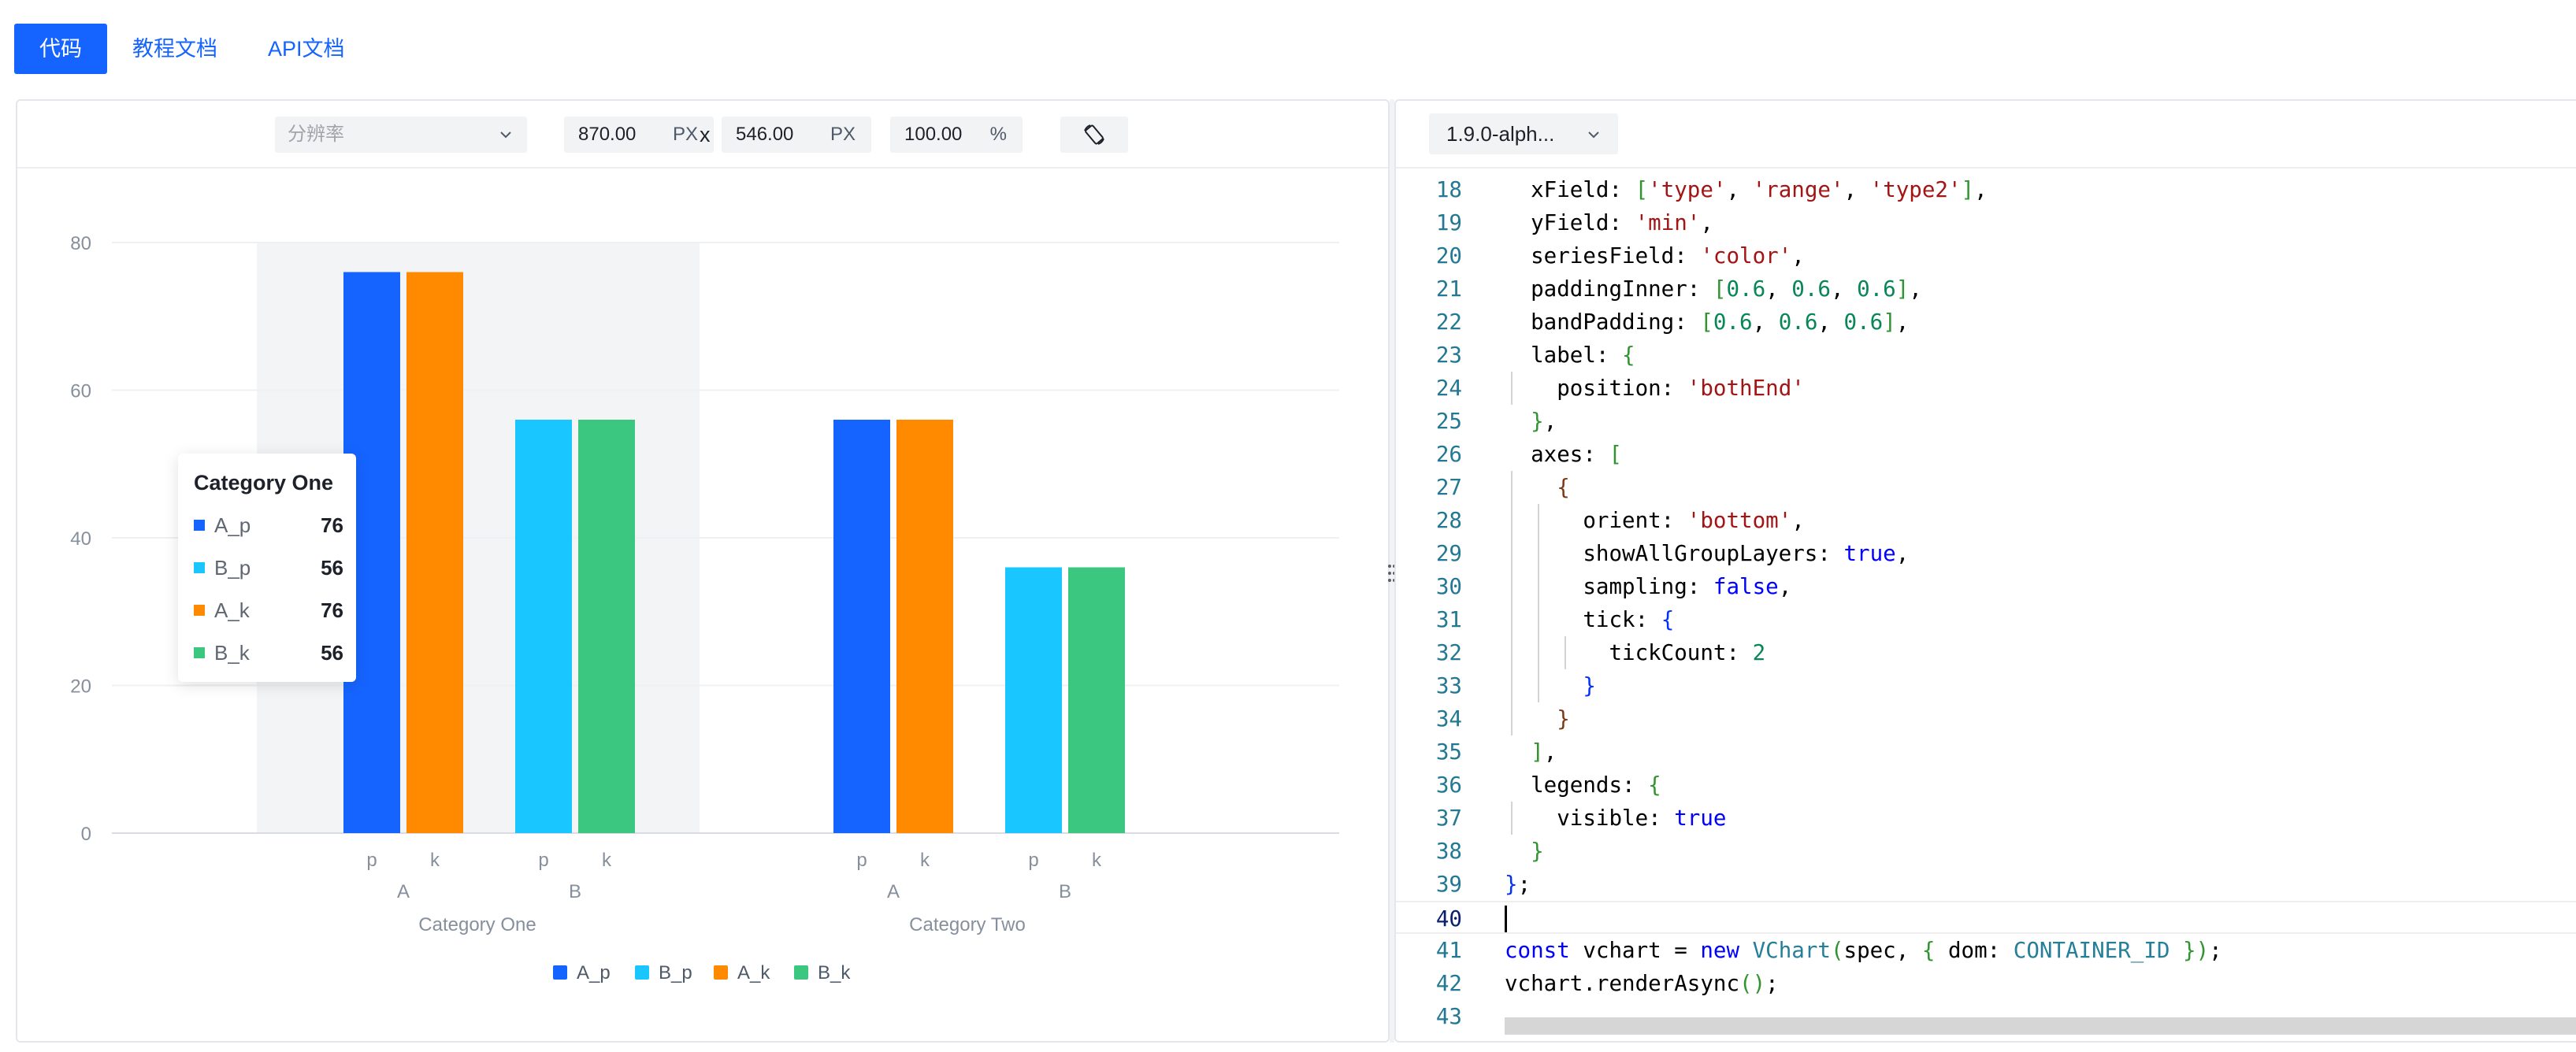 Image resolution: width=2576 pixels, height=1052 pixels. I want to click on legend-item: B_k, so click(834, 973).